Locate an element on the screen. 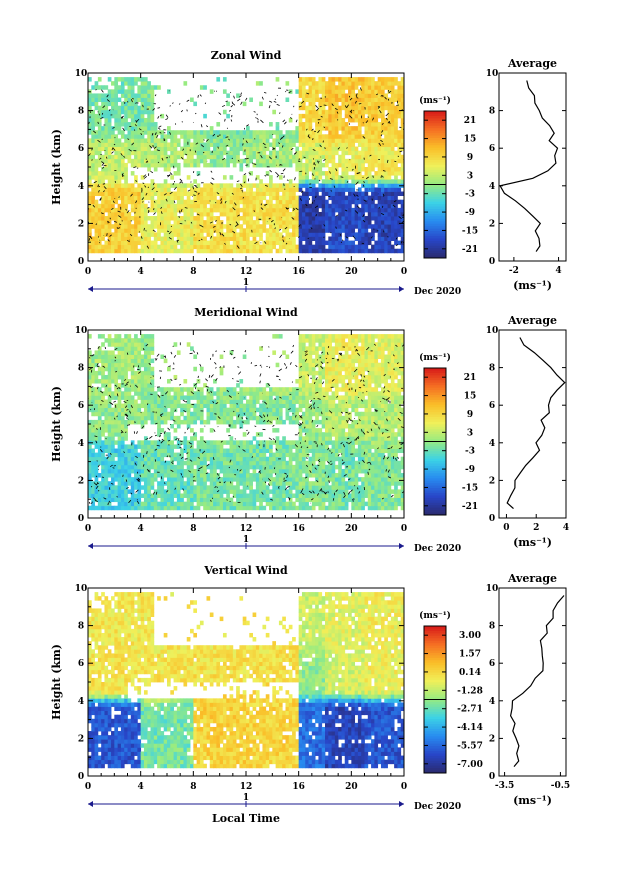 This screenshot has height=873, width=621. profile-y-tick-label: 0 is located at coordinates (492, 262).